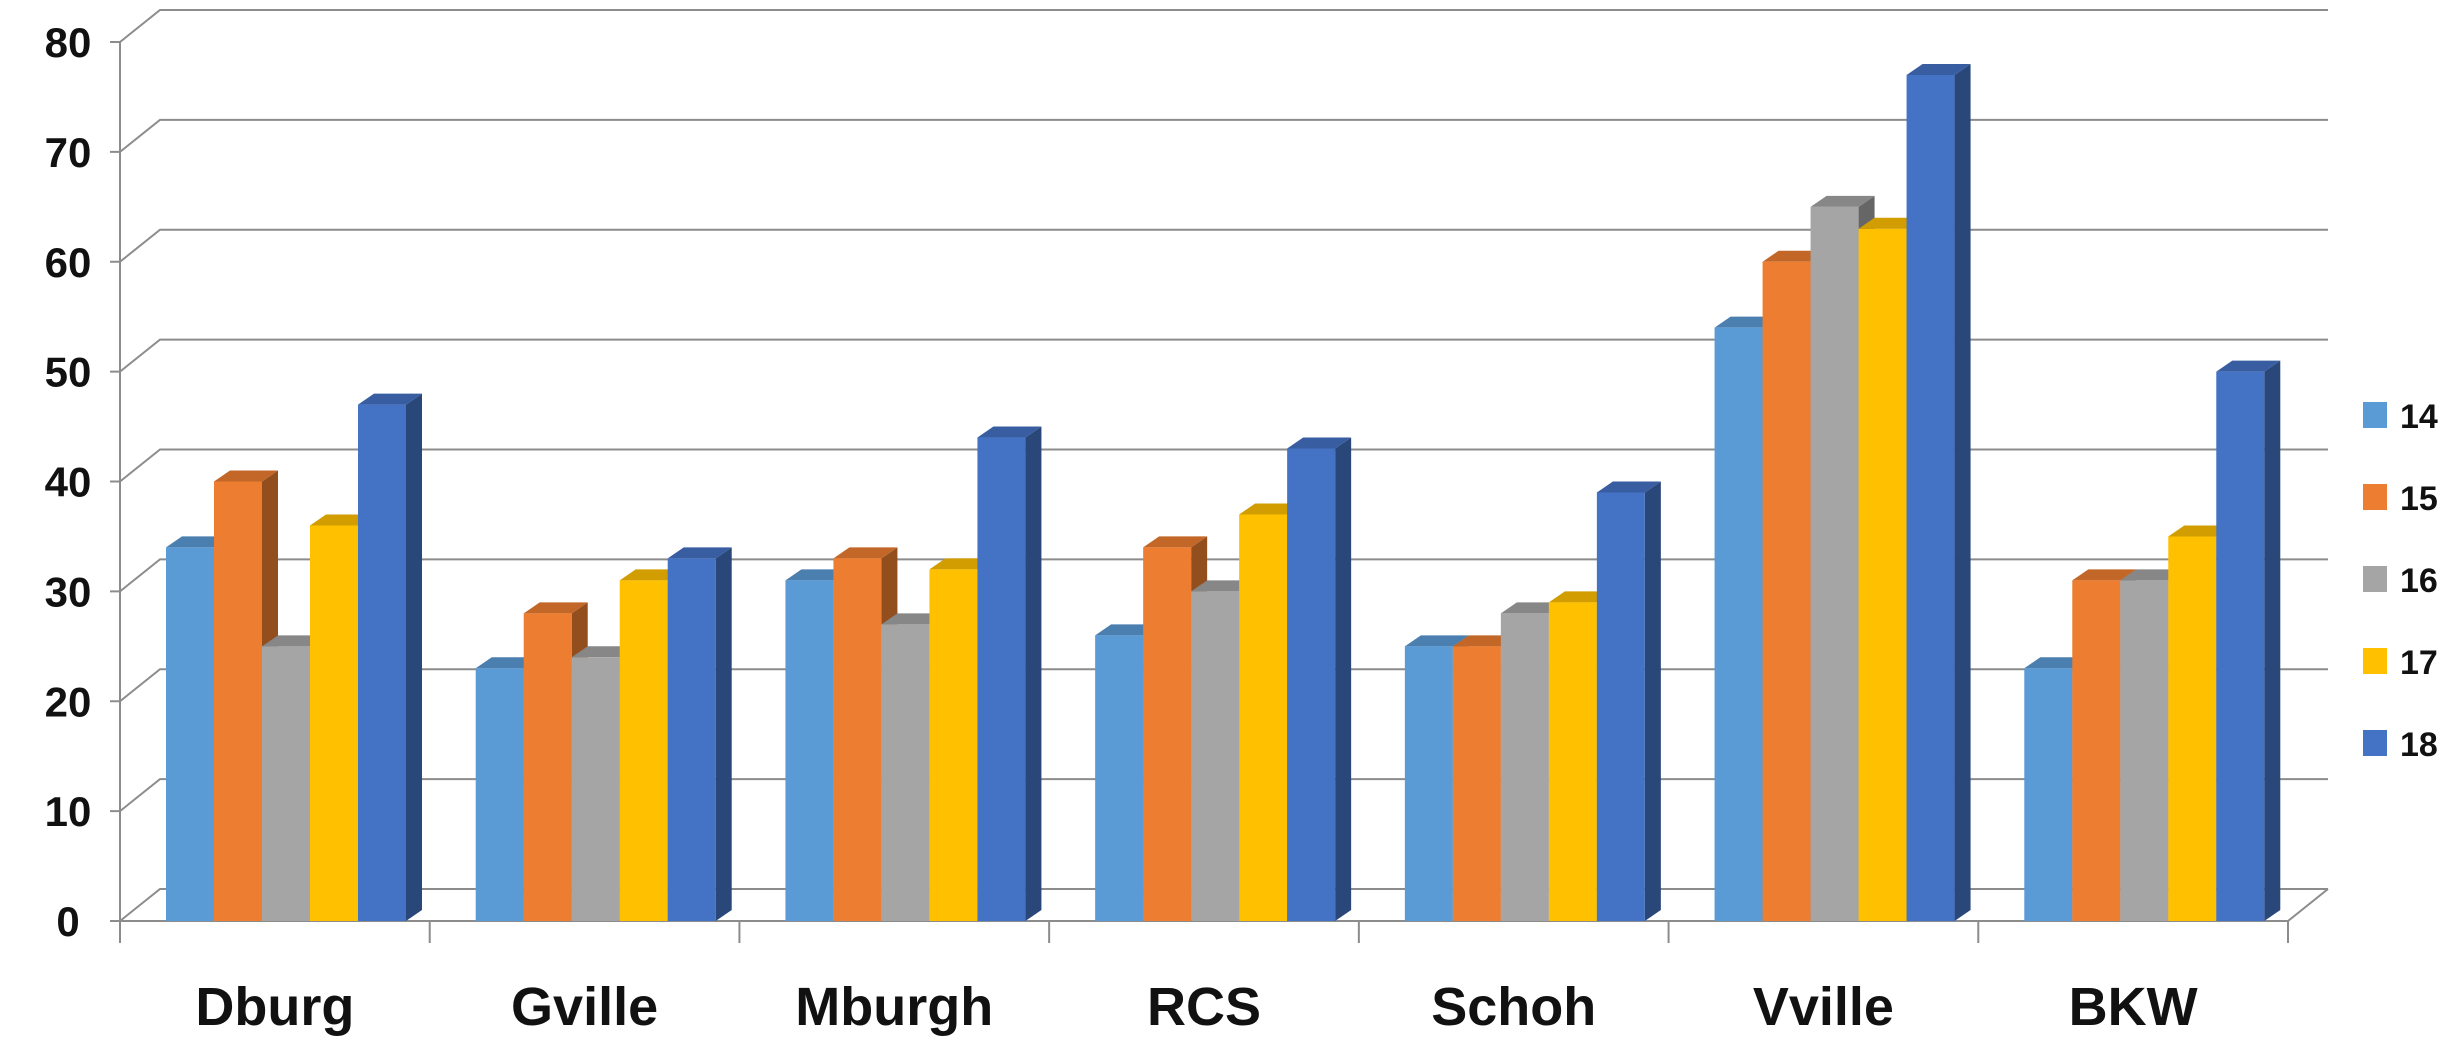 The image size is (2459, 1043). What do you see at coordinates (2419, 663) in the screenshot?
I see `legend-label: 17` at bounding box center [2419, 663].